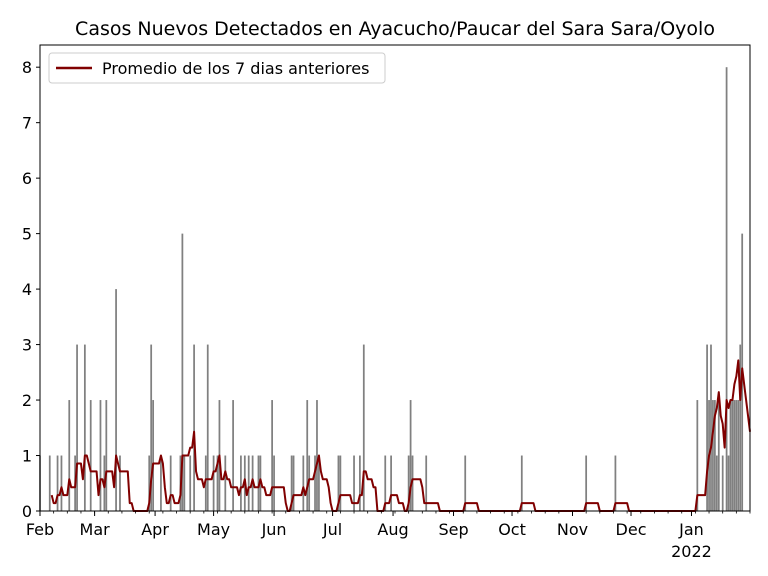 The height and width of the screenshot is (576, 768). What do you see at coordinates (392, 529) in the screenshot?
I see `x-tick-label: Aug` at bounding box center [392, 529].